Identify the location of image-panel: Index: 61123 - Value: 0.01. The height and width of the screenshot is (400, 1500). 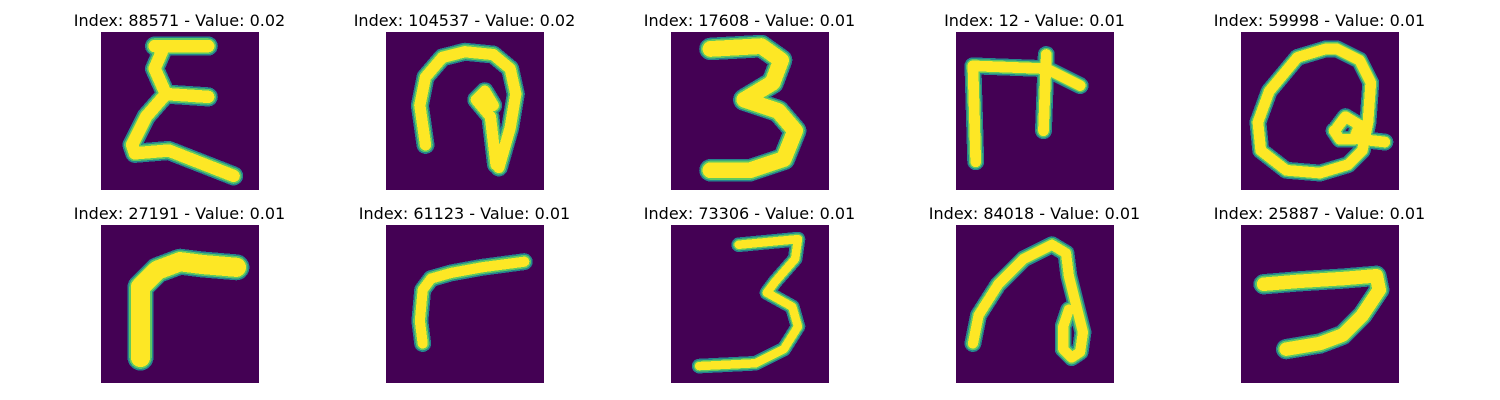
(464, 299).